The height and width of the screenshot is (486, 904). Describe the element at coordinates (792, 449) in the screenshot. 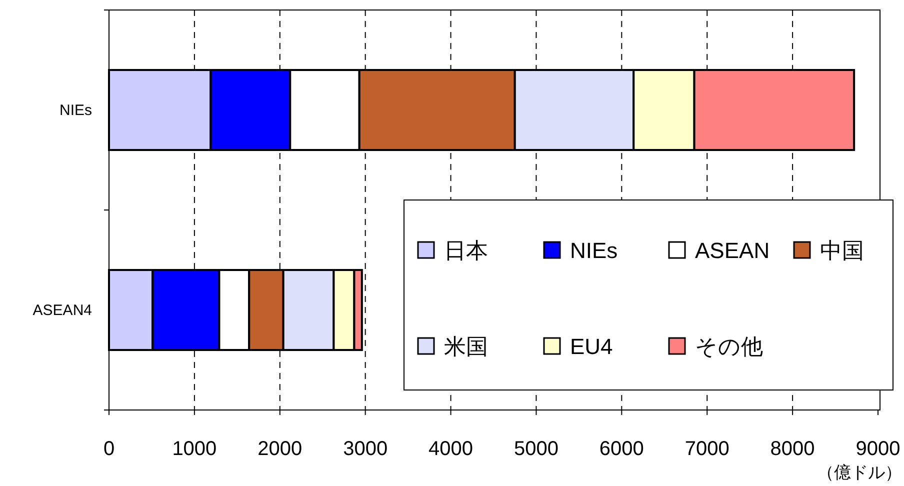

I see `x-tick-label: 8000` at that location.